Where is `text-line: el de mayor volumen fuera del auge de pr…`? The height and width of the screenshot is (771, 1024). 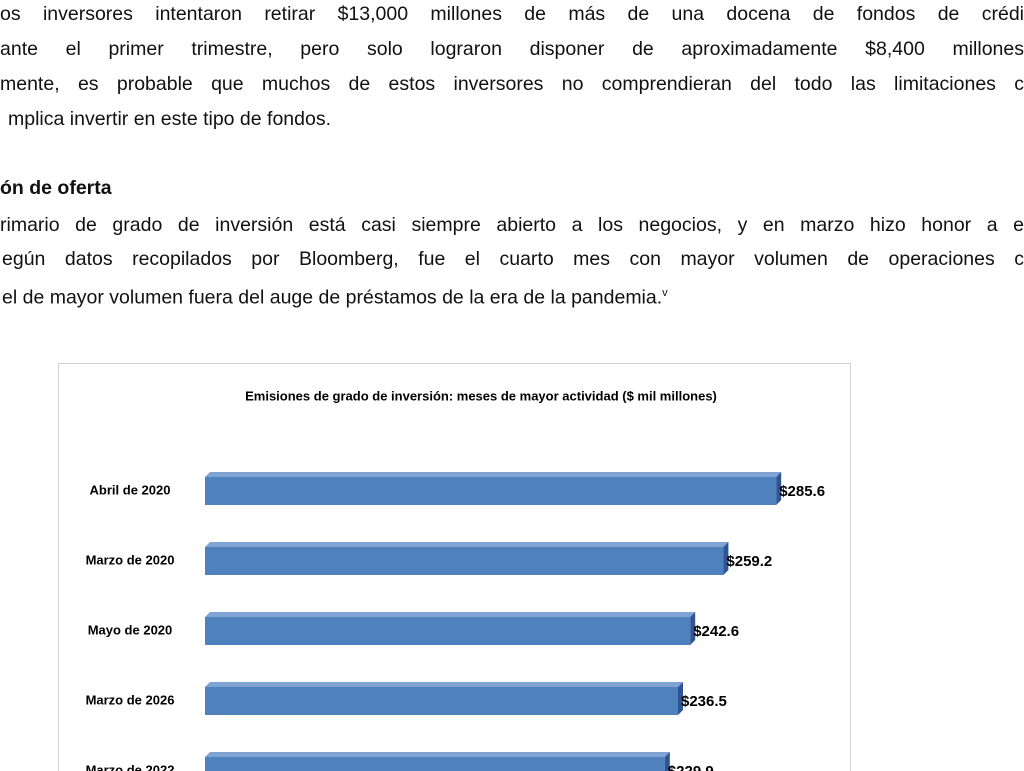 text-line: el de mayor volumen fuera del auge de pr… is located at coordinates (335, 295).